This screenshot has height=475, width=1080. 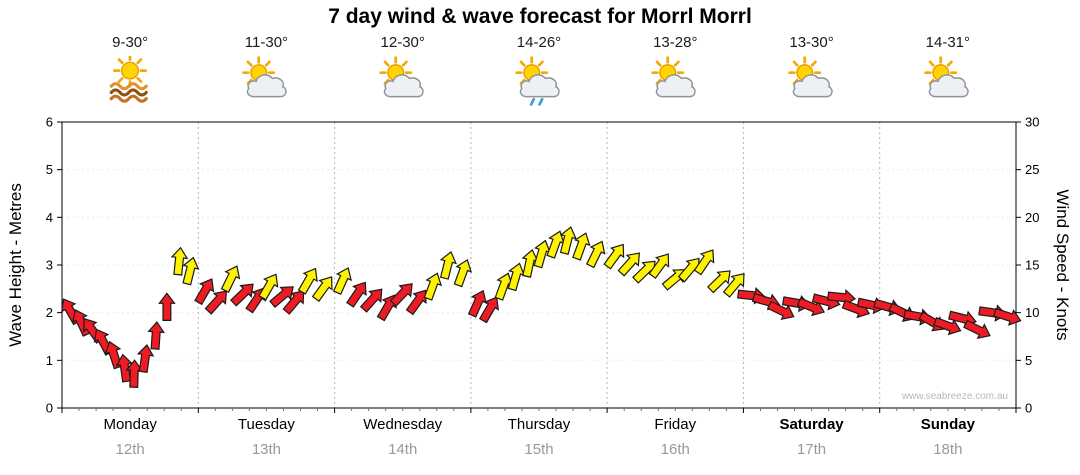 I want to click on temperature-label: 12-30°, so click(x=402, y=42).